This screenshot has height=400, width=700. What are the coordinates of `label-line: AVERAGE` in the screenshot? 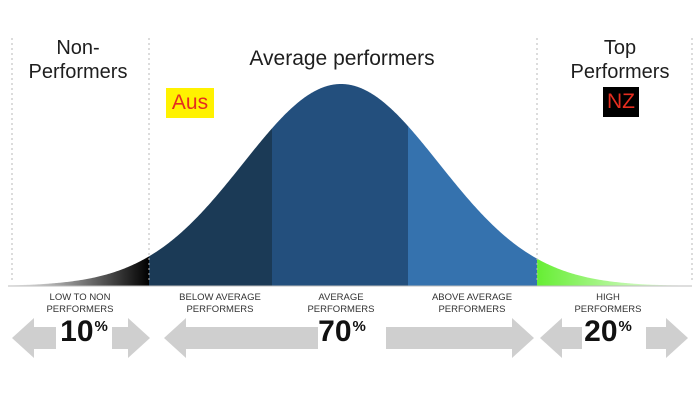 It's located at (341, 297).